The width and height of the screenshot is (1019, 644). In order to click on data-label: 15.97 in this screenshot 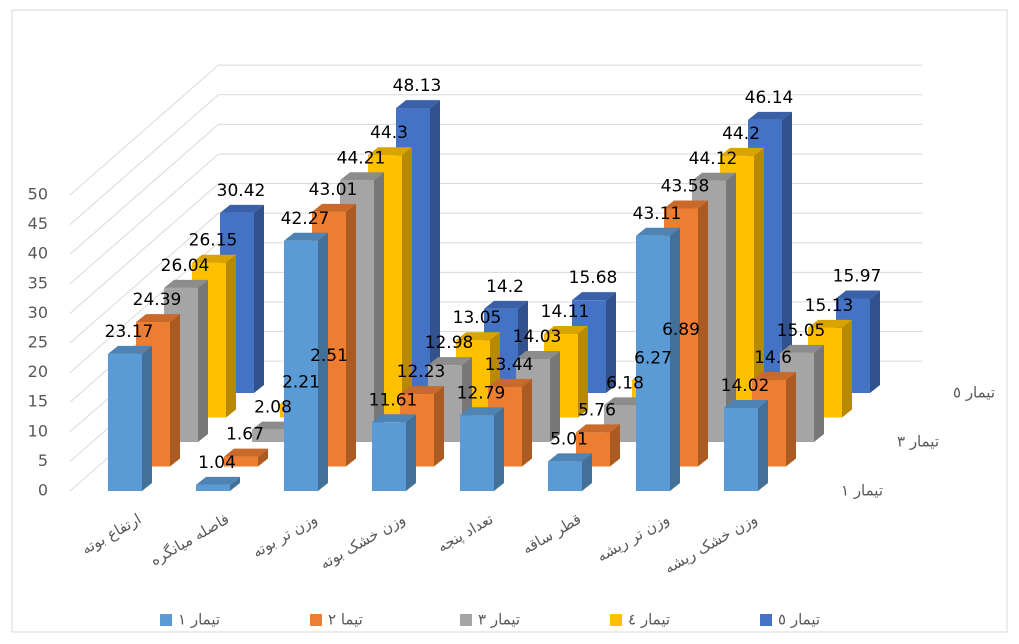, I will do `click(857, 276)`.